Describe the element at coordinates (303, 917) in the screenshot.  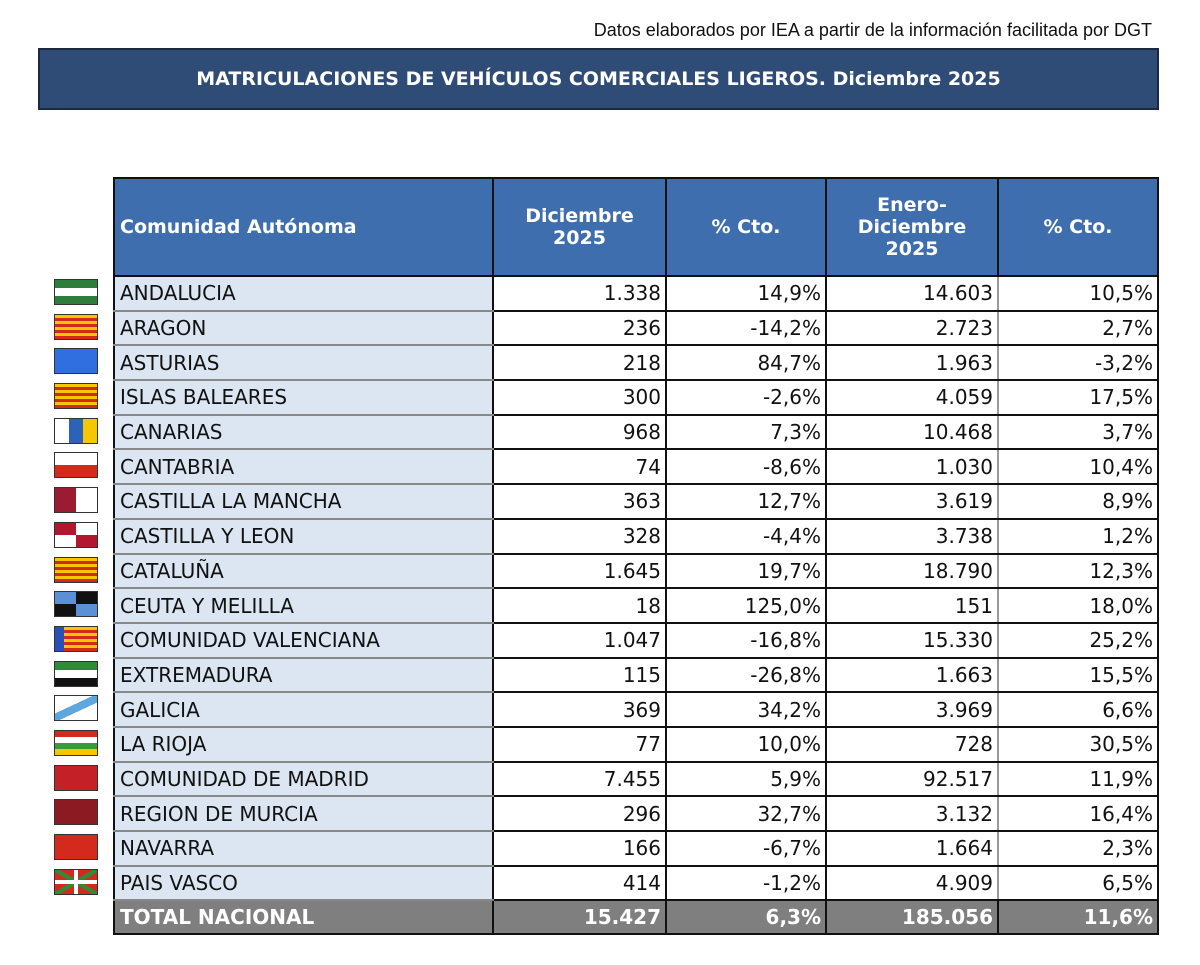
I see `total-name: TOTAL NACIONAL` at that location.